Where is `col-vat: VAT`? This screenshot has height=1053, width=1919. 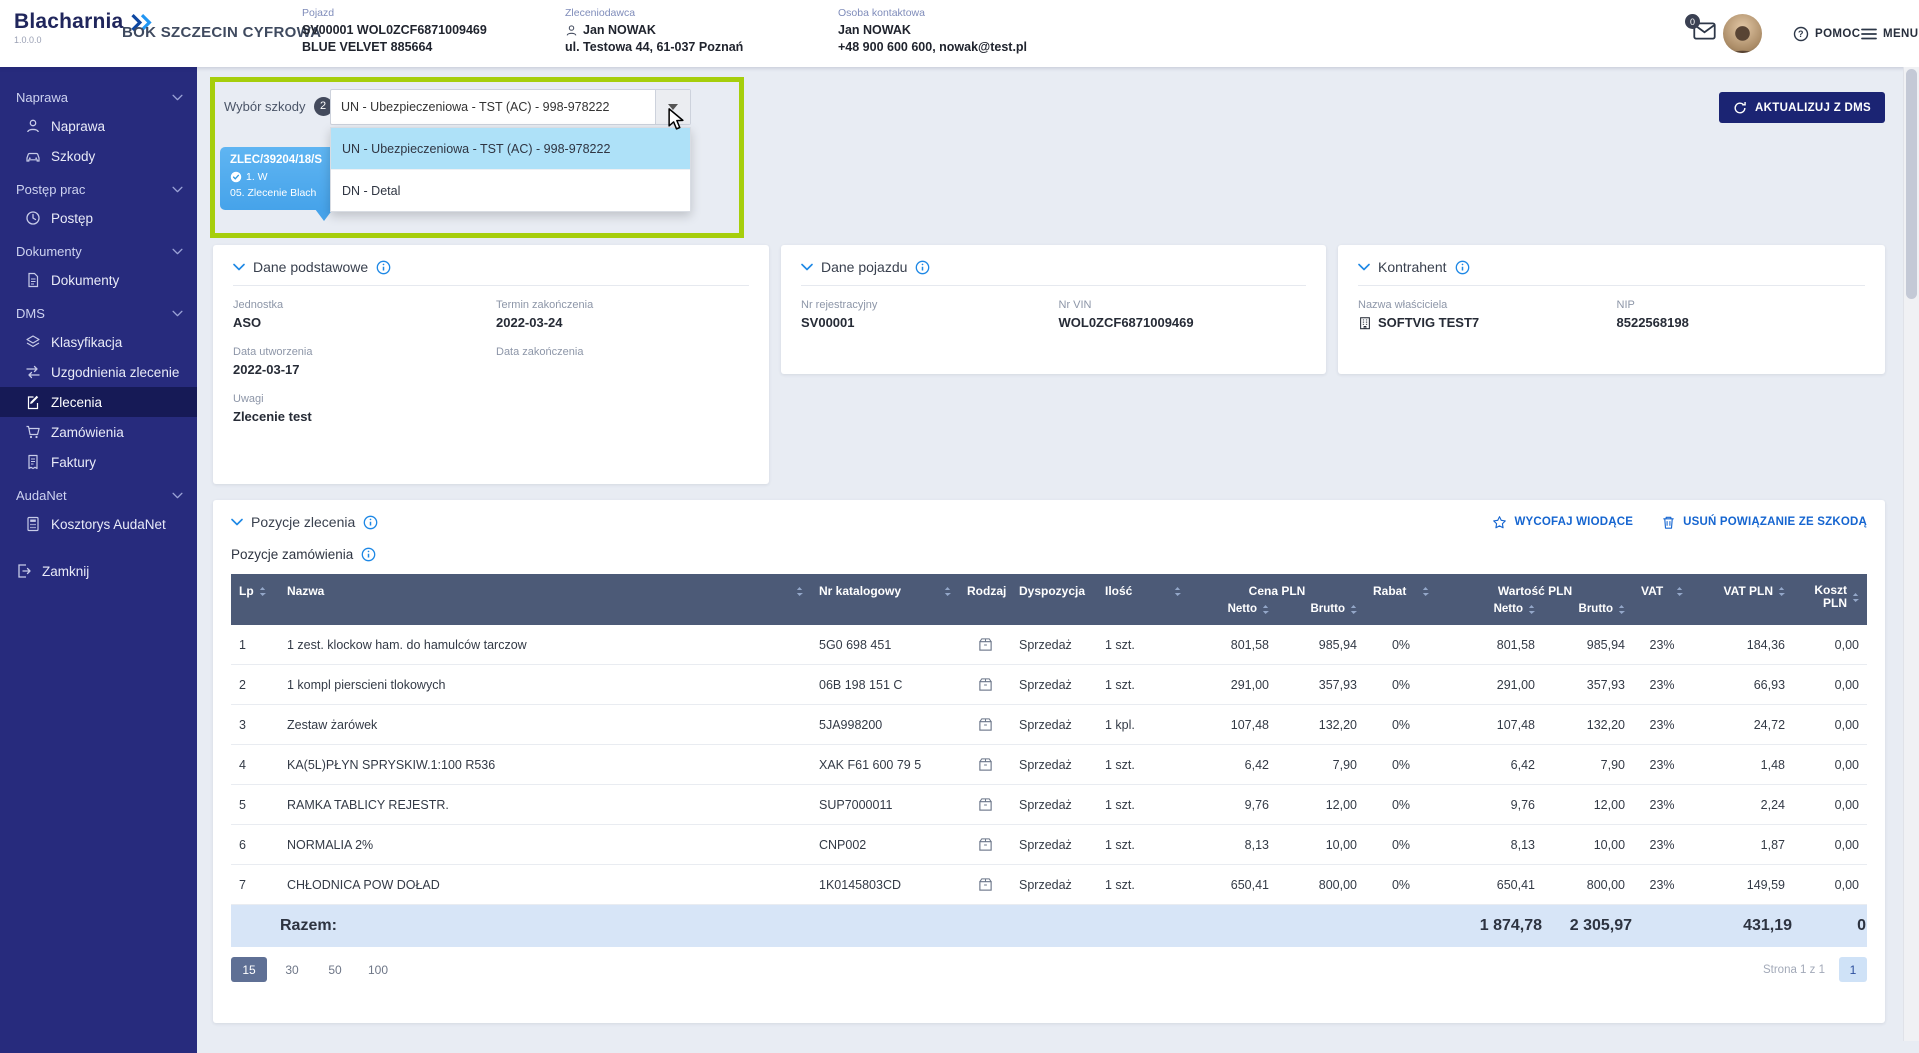
col-vat: VAT is located at coordinates (1662, 599).